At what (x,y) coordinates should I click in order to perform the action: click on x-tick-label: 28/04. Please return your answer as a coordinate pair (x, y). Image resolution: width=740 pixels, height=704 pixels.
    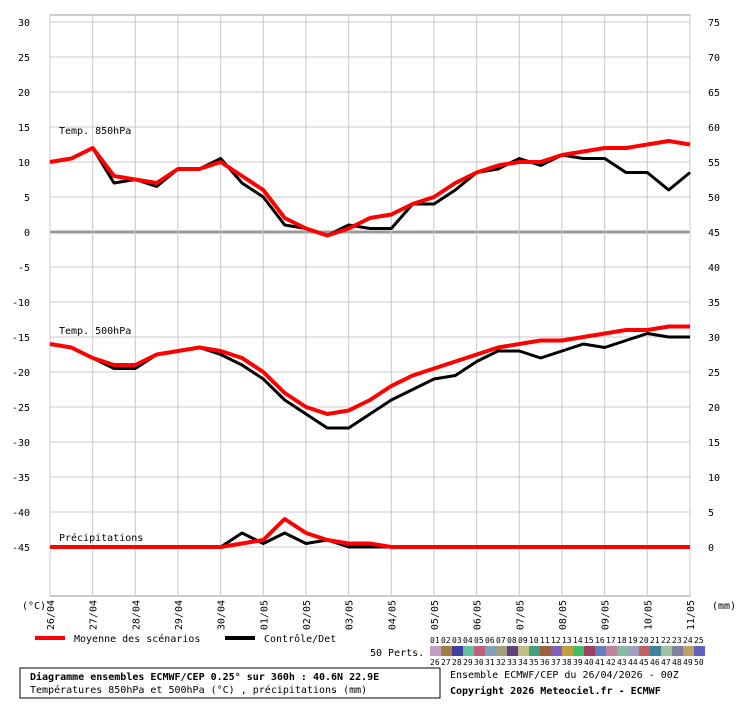
    Looking at the image, I should click on (136, 615).